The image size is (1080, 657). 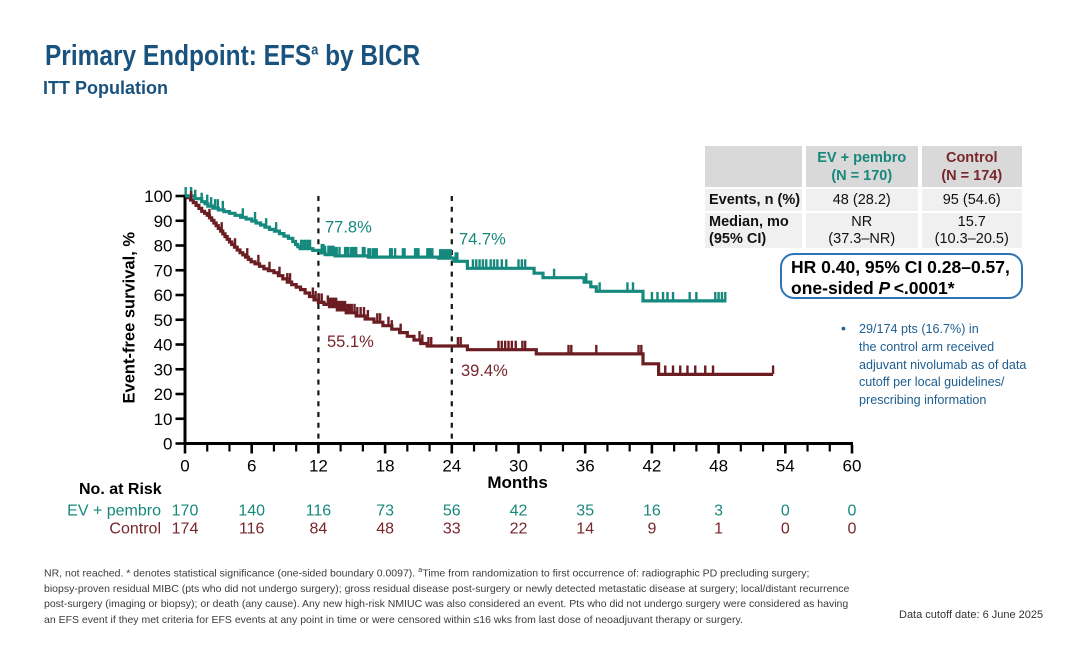 What do you see at coordinates (163, 221) in the screenshot?
I see `svg-text: 90` at bounding box center [163, 221].